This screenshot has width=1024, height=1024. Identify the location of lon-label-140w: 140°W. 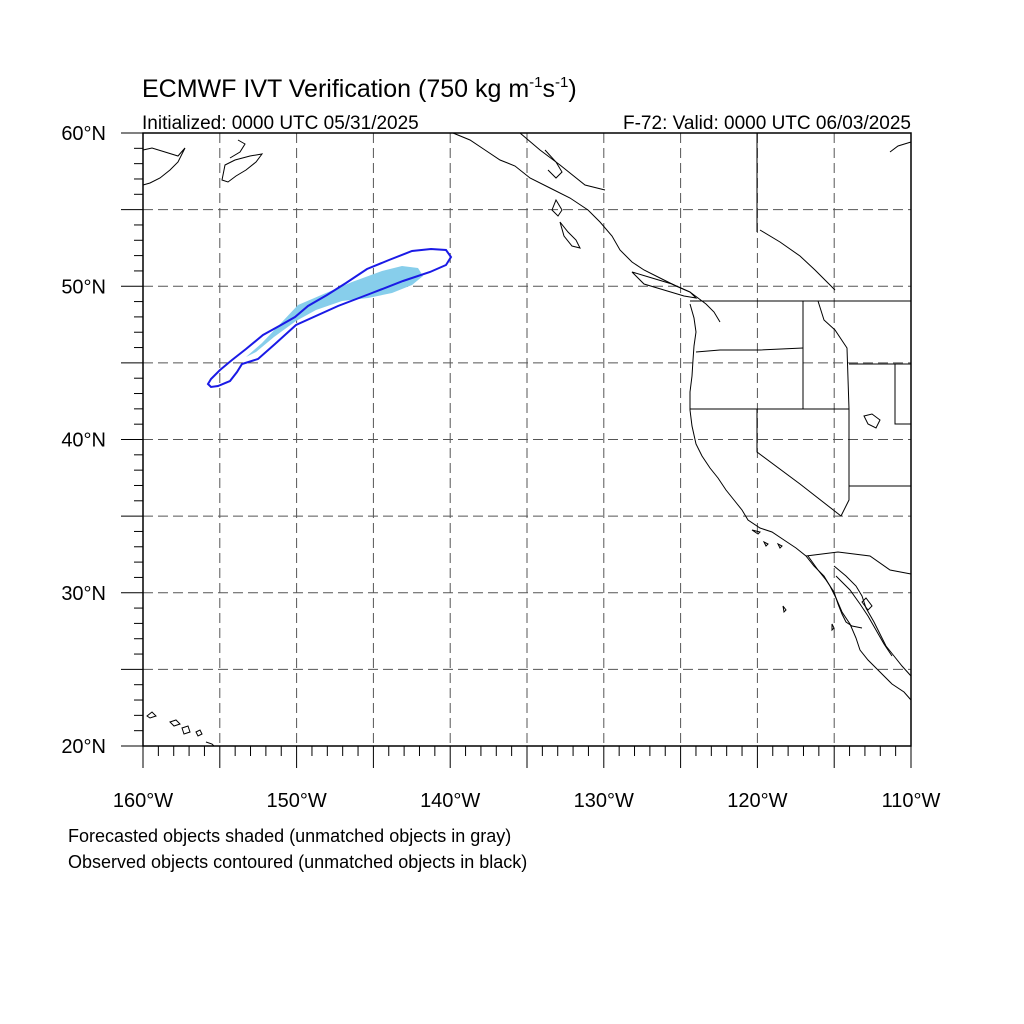
(450, 801).